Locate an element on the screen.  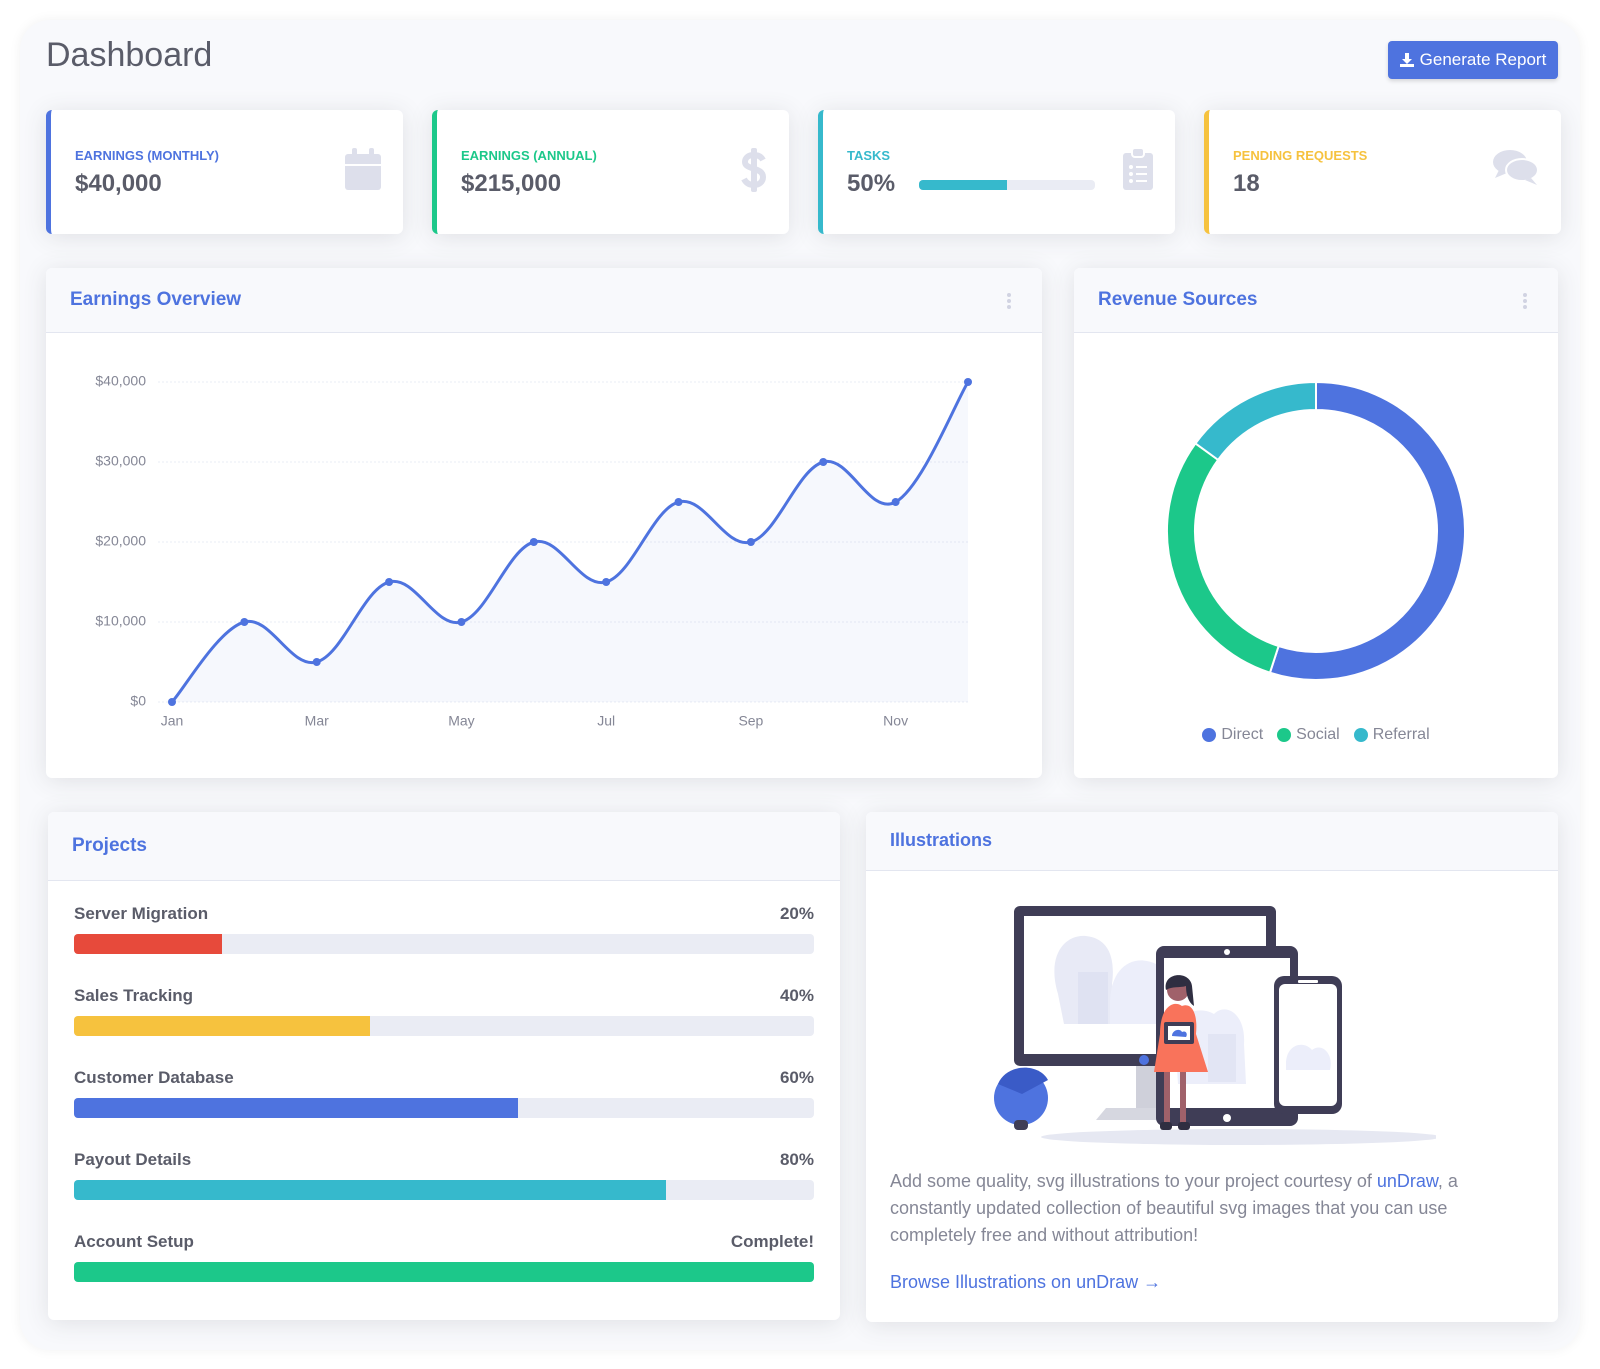
card-header: Projects is located at coordinates (444, 846).